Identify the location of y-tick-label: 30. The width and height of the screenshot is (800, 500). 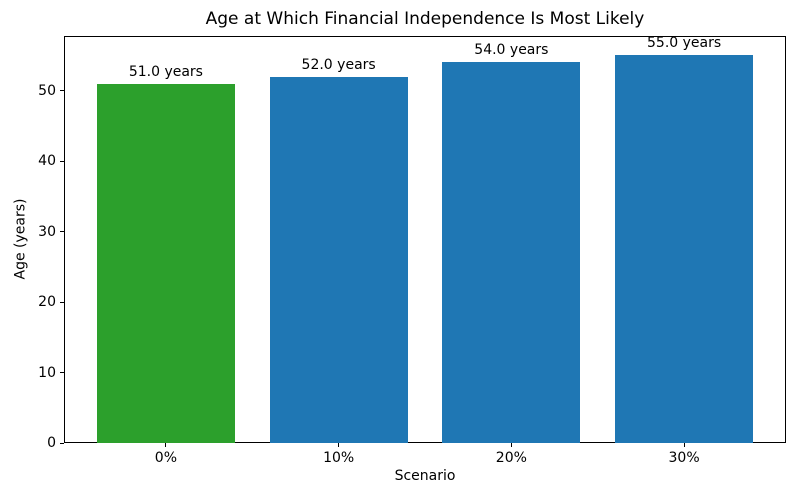
(47, 231).